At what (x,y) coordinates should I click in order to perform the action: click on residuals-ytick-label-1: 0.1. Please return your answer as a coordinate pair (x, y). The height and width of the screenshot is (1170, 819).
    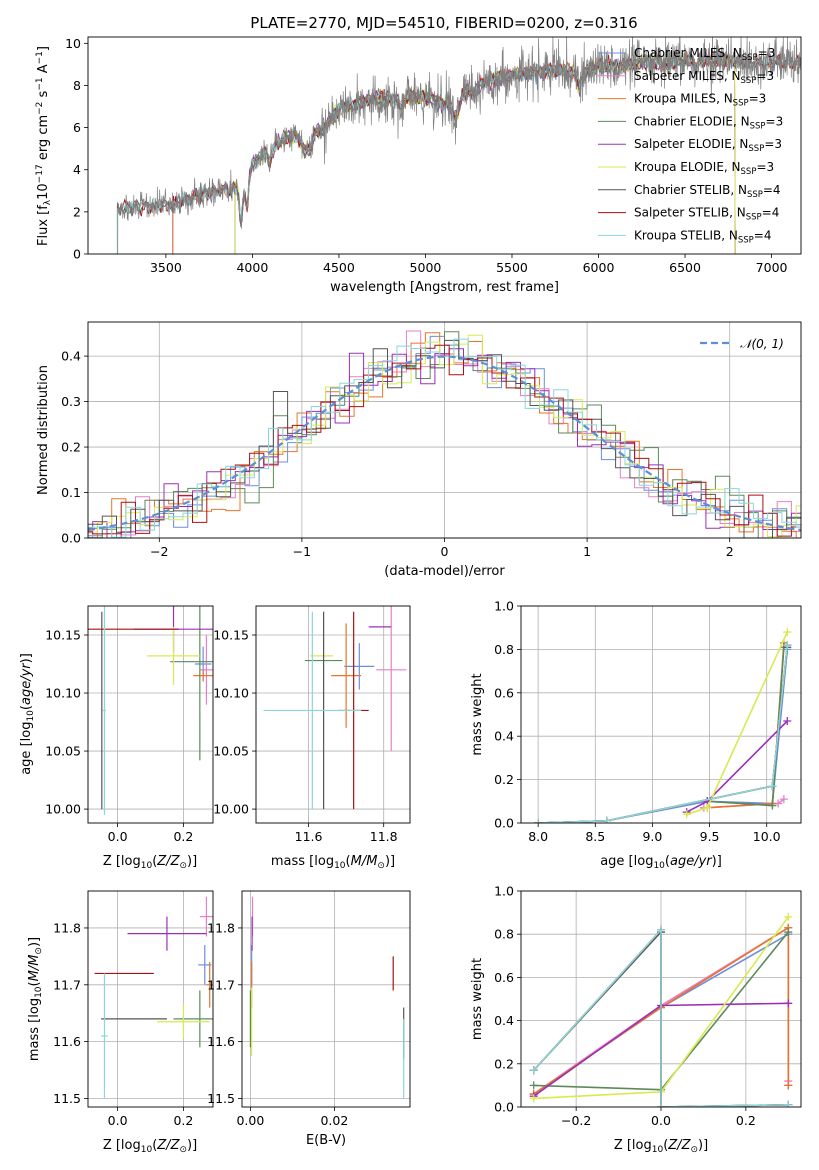
    Looking at the image, I should click on (71, 492).